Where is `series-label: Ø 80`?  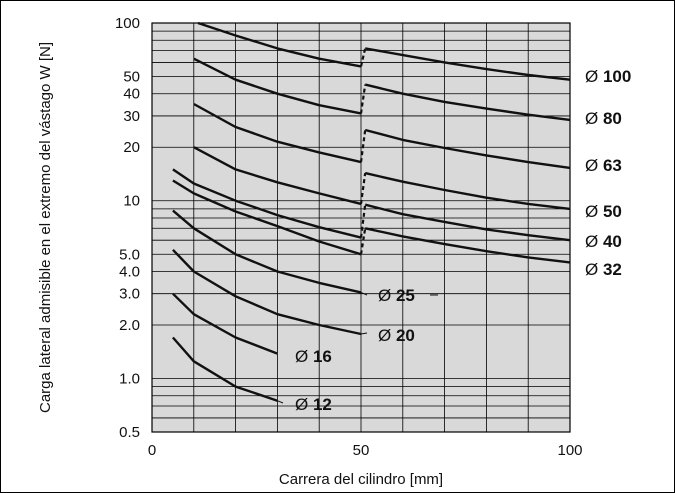 series-label: Ø 80 is located at coordinates (603, 118).